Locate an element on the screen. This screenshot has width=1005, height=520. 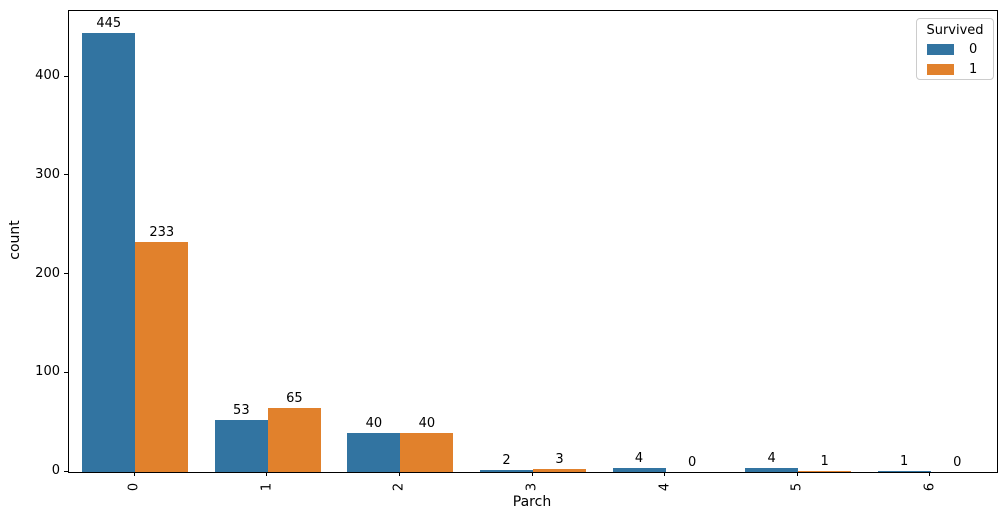
x-tick-label: 4 is located at coordinates (665, 487).